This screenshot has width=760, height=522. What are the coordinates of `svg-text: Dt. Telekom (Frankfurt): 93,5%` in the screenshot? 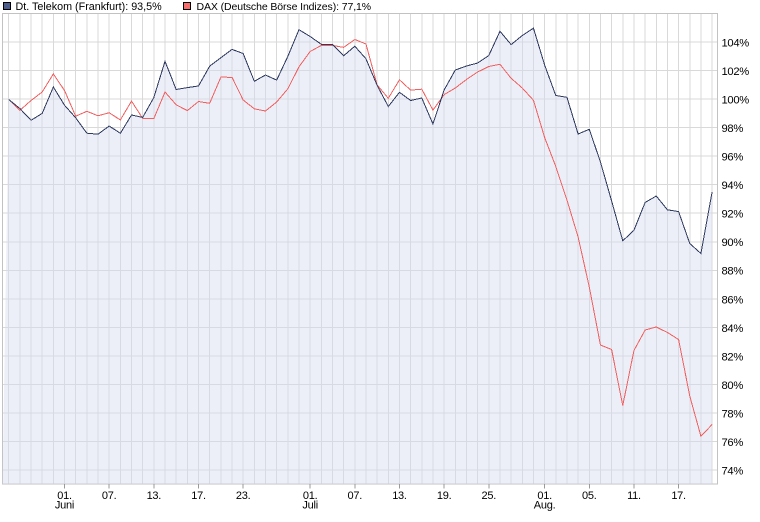 It's located at (89, 7).